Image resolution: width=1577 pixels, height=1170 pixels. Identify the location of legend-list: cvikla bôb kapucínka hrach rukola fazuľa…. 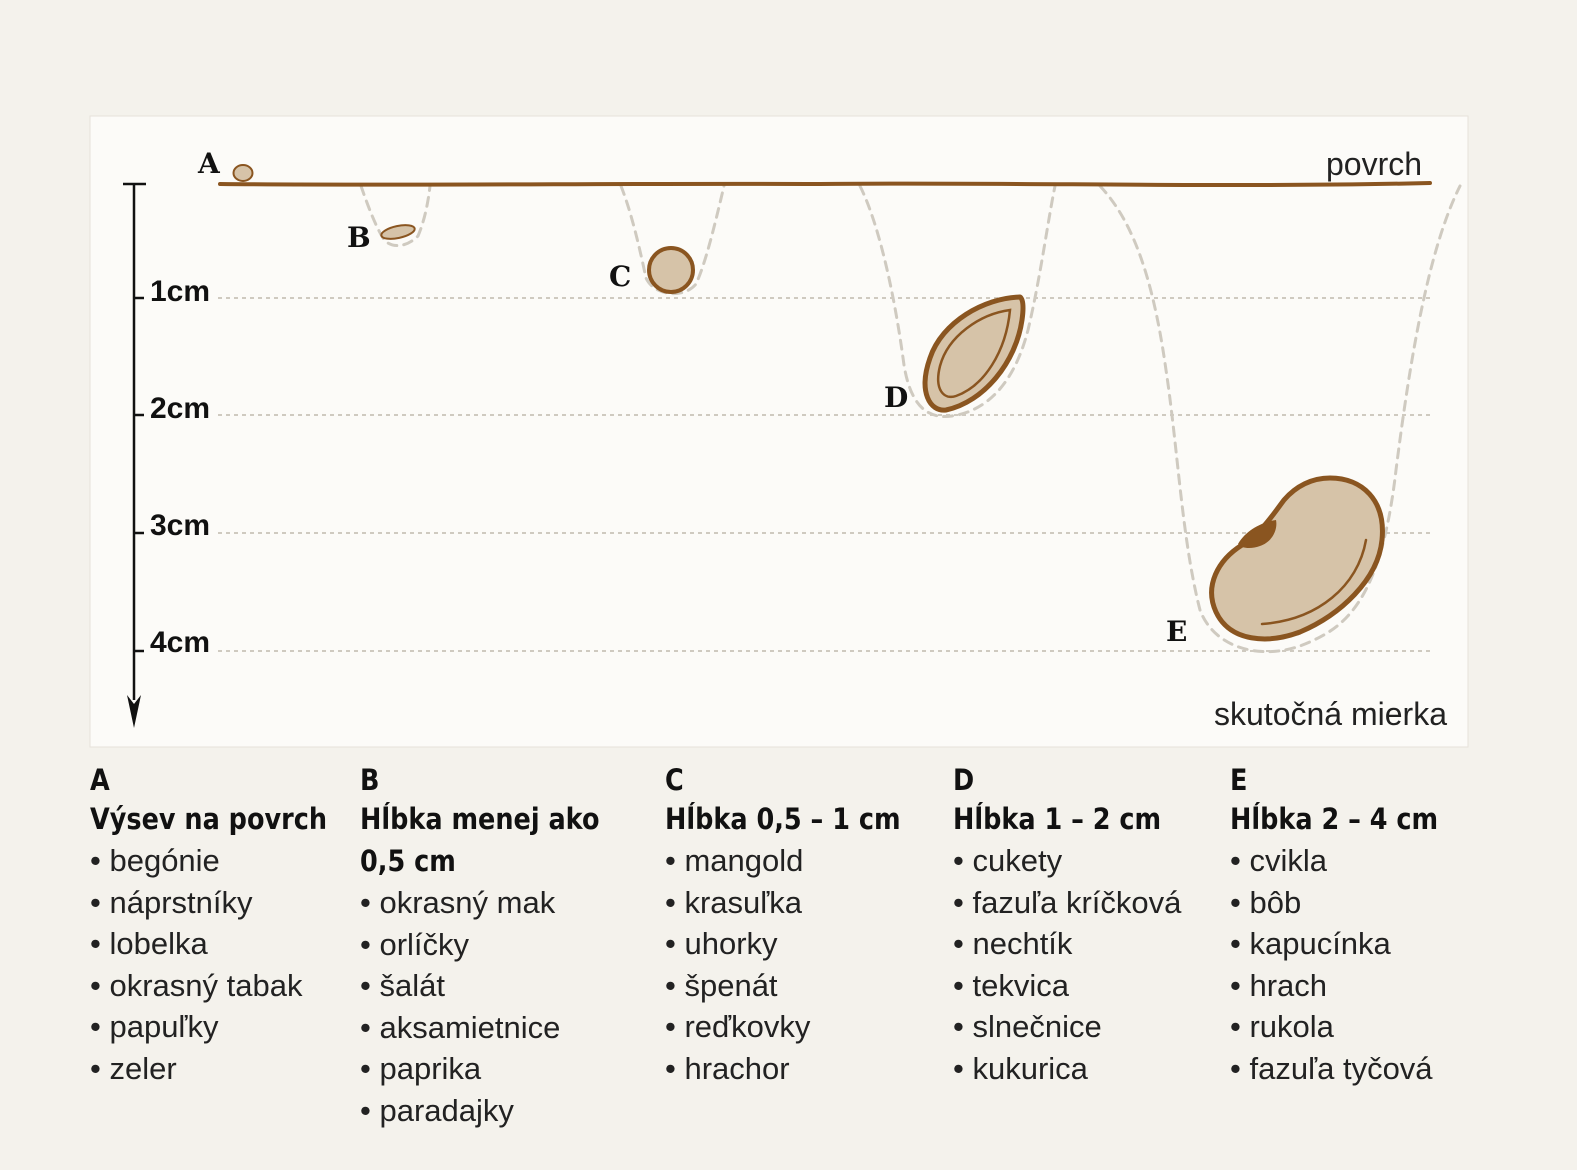
(1348, 964).